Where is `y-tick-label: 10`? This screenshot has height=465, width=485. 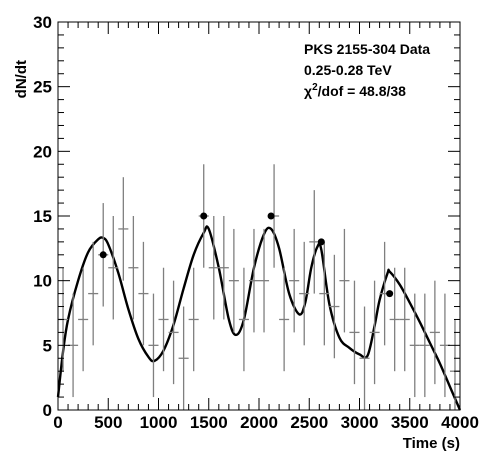
y-tick-label: 10 is located at coordinates (42, 281).